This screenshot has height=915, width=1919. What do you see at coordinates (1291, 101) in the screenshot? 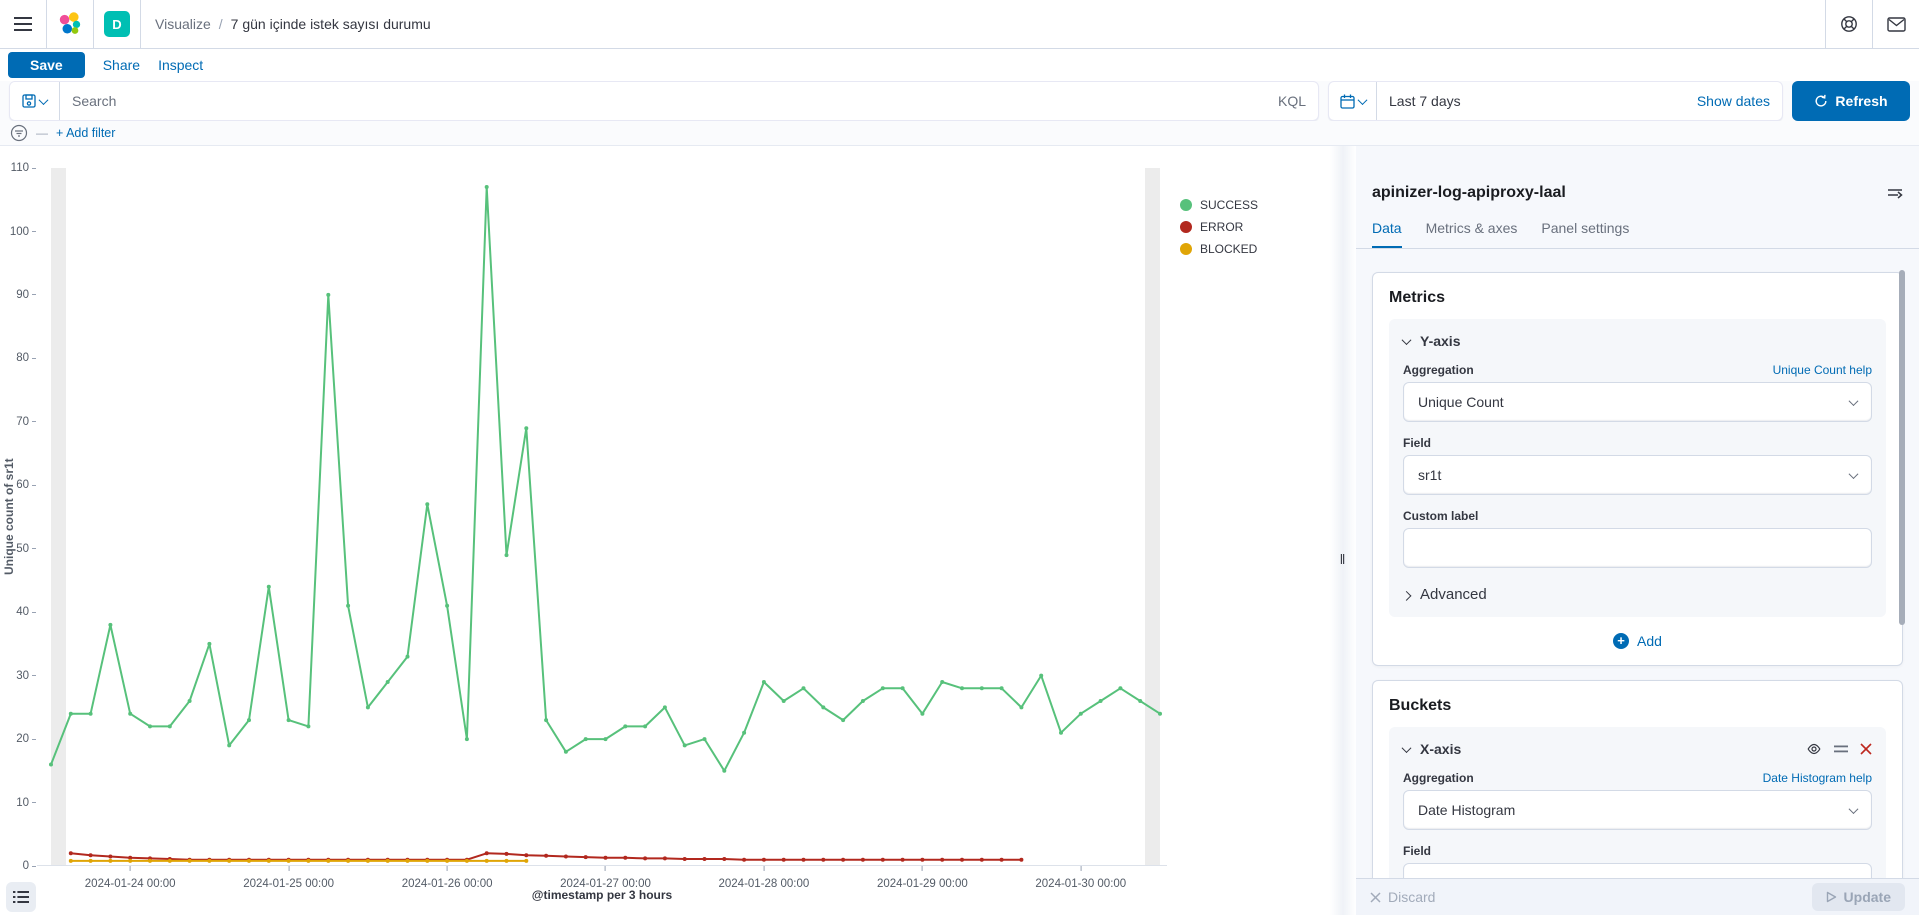
I see `kql-toggle: KQL` at bounding box center [1291, 101].